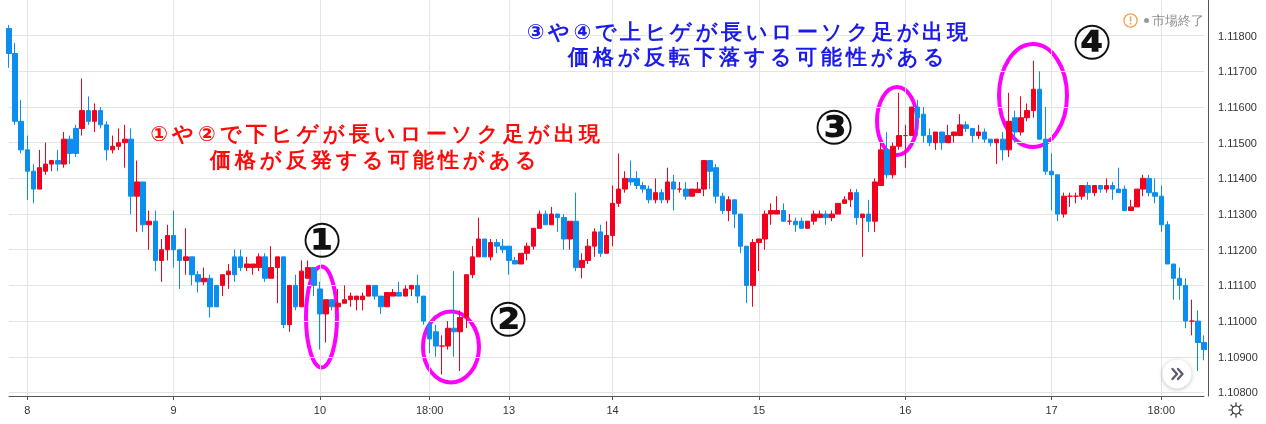  Describe the element at coordinates (1237, 178) in the screenshot. I see `y-tick-label: 1.11400` at that location.